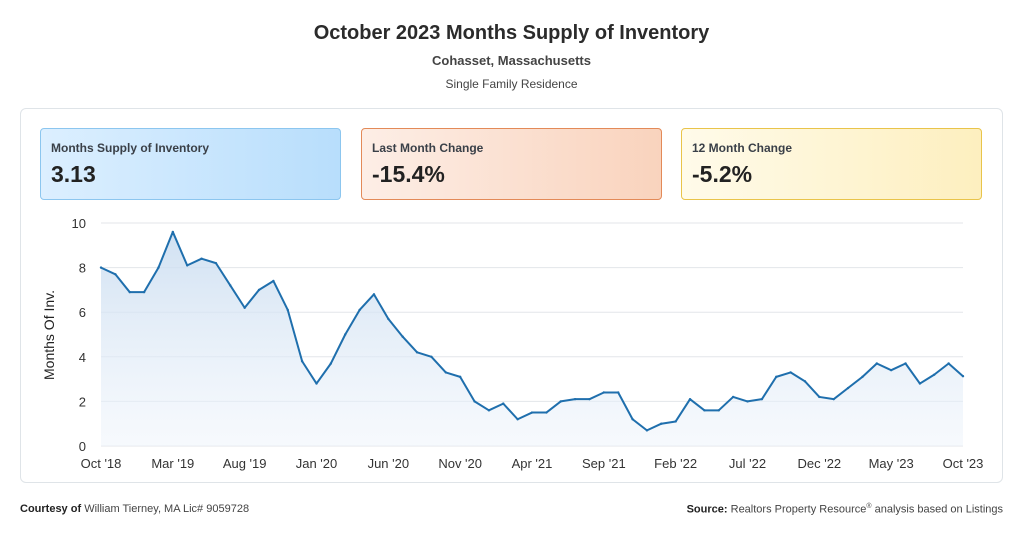  Describe the element at coordinates (51, 509) in the screenshot. I see `courtesy-label: Courtesy of` at that location.